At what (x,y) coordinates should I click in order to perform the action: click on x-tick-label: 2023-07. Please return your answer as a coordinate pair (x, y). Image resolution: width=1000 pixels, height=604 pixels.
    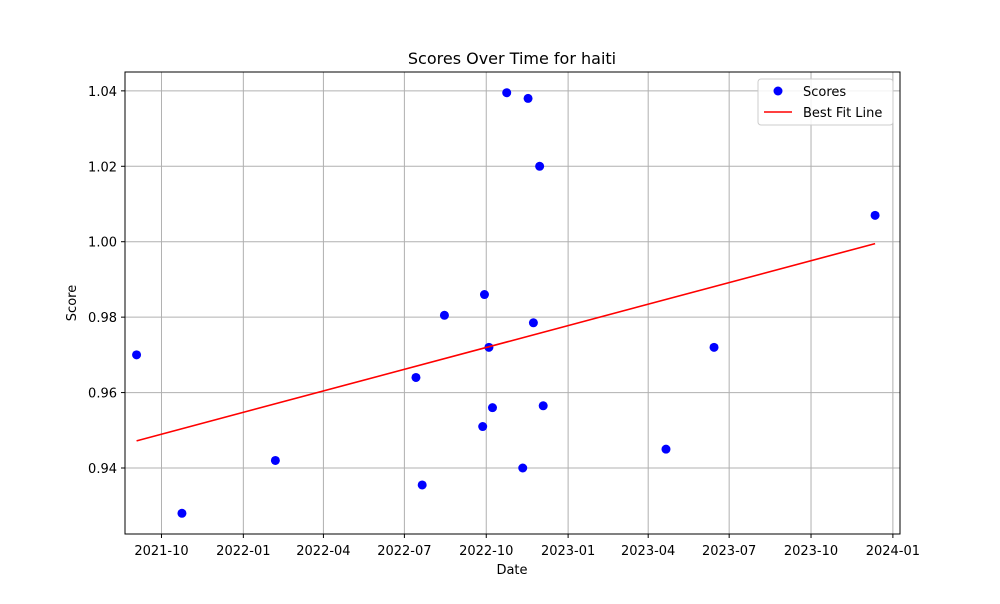
    Looking at the image, I should click on (729, 551).